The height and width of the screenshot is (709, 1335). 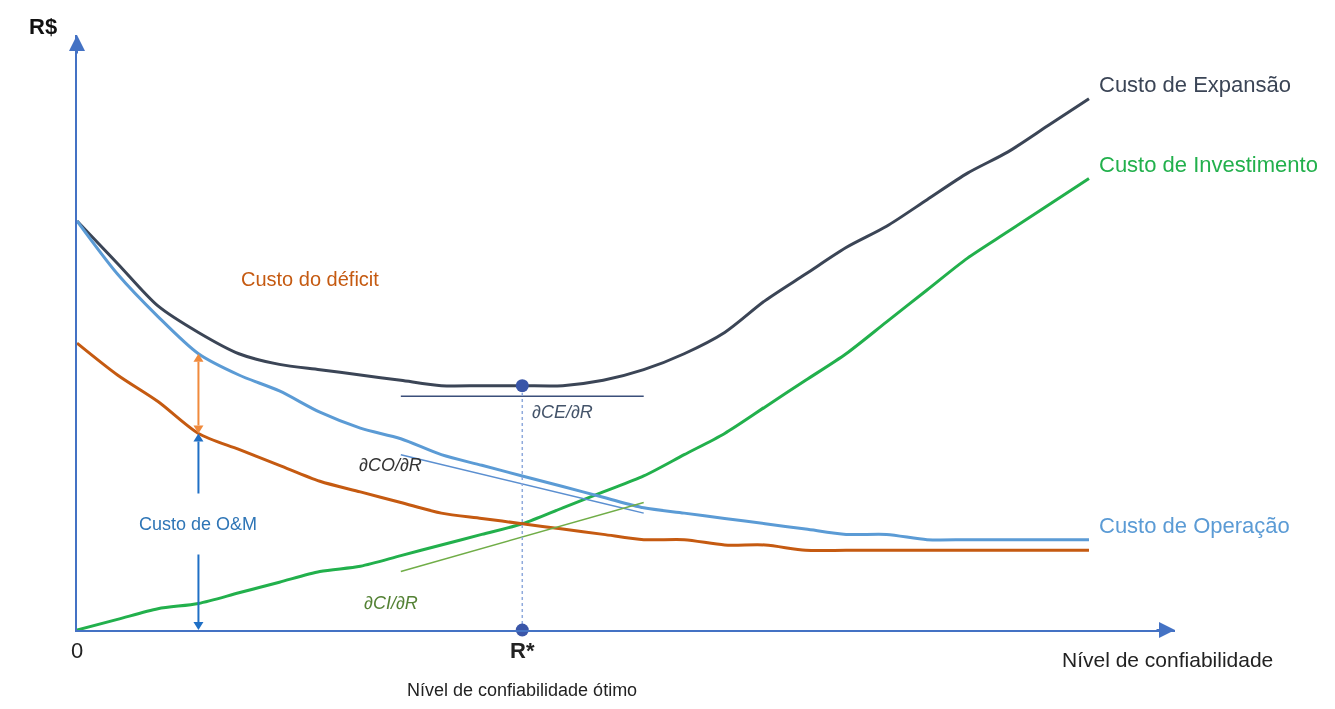 What do you see at coordinates (310, 279) in the screenshot?
I see `annotation: Custo do déficit` at bounding box center [310, 279].